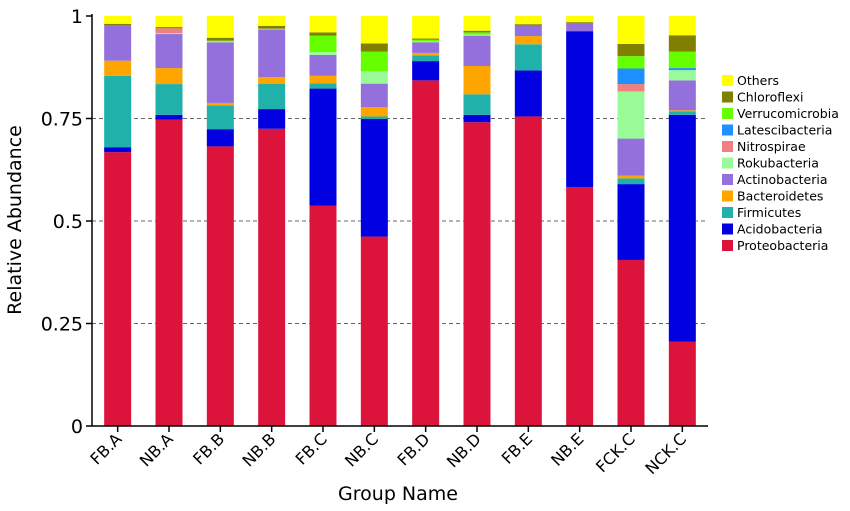 The height and width of the screenshot is (511, 850). Describe the element at coordinates (311, 448) in the screenshot. I see `x-tick-label: FB.C` at that location.